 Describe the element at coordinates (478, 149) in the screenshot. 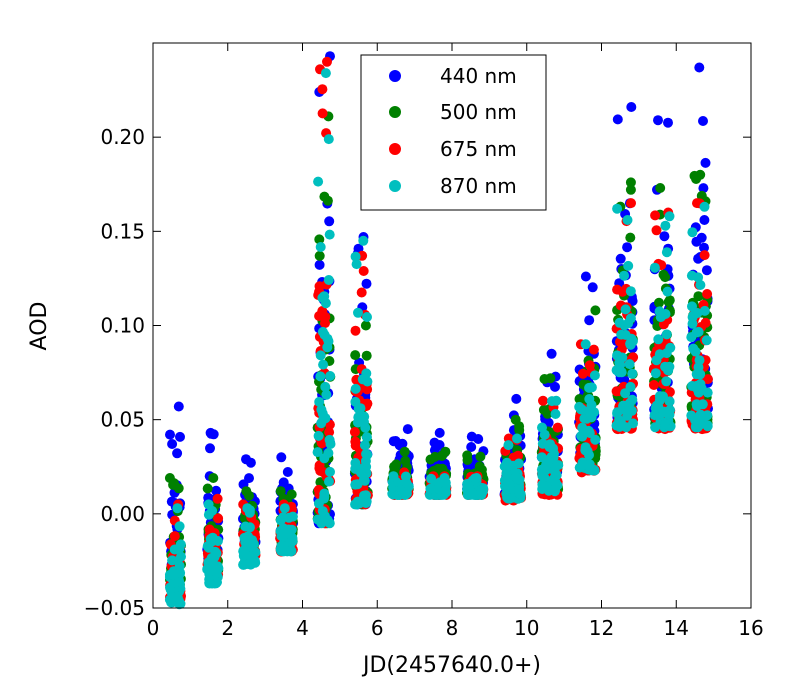

I see `legend-label-675nm: 675 nm` at that location.